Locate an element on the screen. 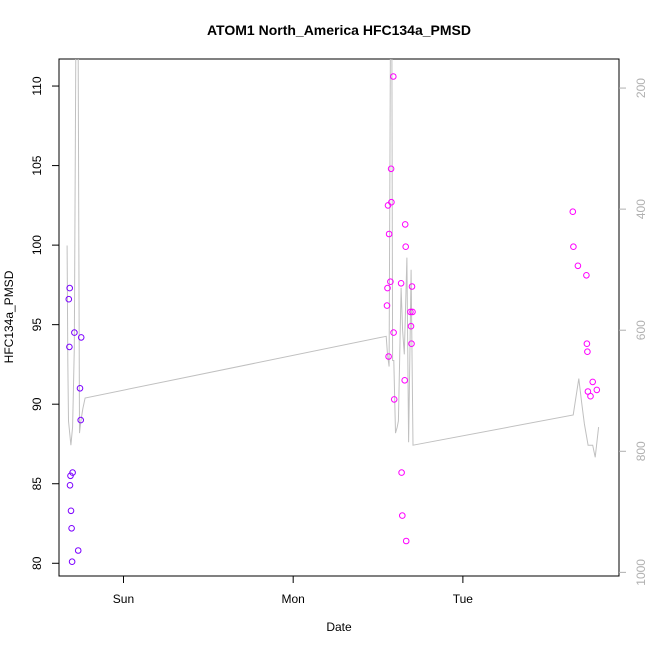 The image size is (650, 650). y-tick-label: 90 is located at coordinates (37, 404).